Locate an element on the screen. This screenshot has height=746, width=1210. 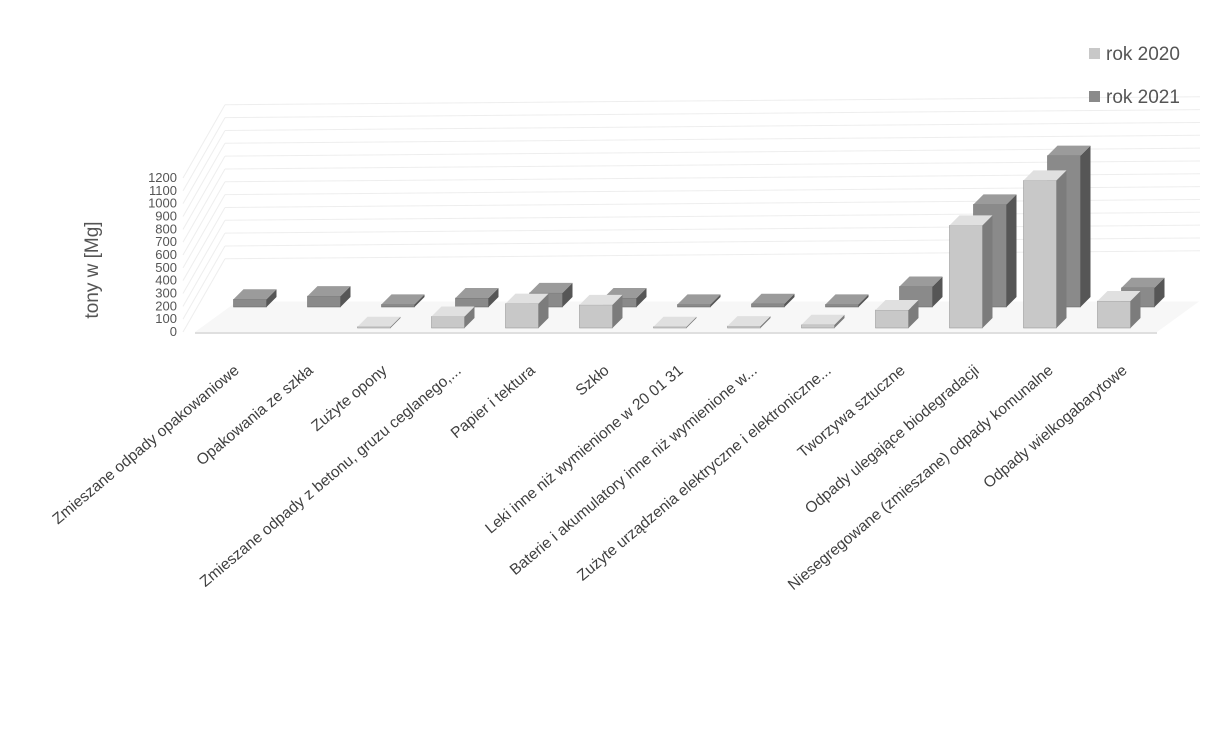
y-tick-label: 500 is located at coordinates (166, 267).